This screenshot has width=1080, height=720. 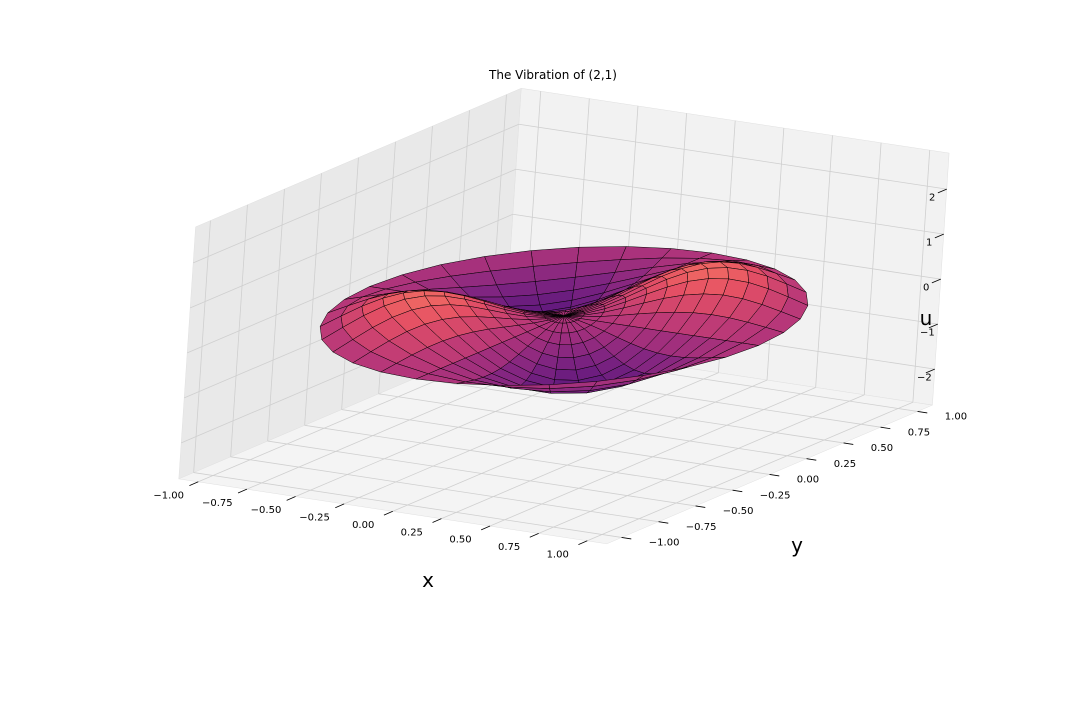 What do you see at coordinates (926, 318) in the screenshot?
I see `z-axis-label: u` at bounding box center [926, 318].